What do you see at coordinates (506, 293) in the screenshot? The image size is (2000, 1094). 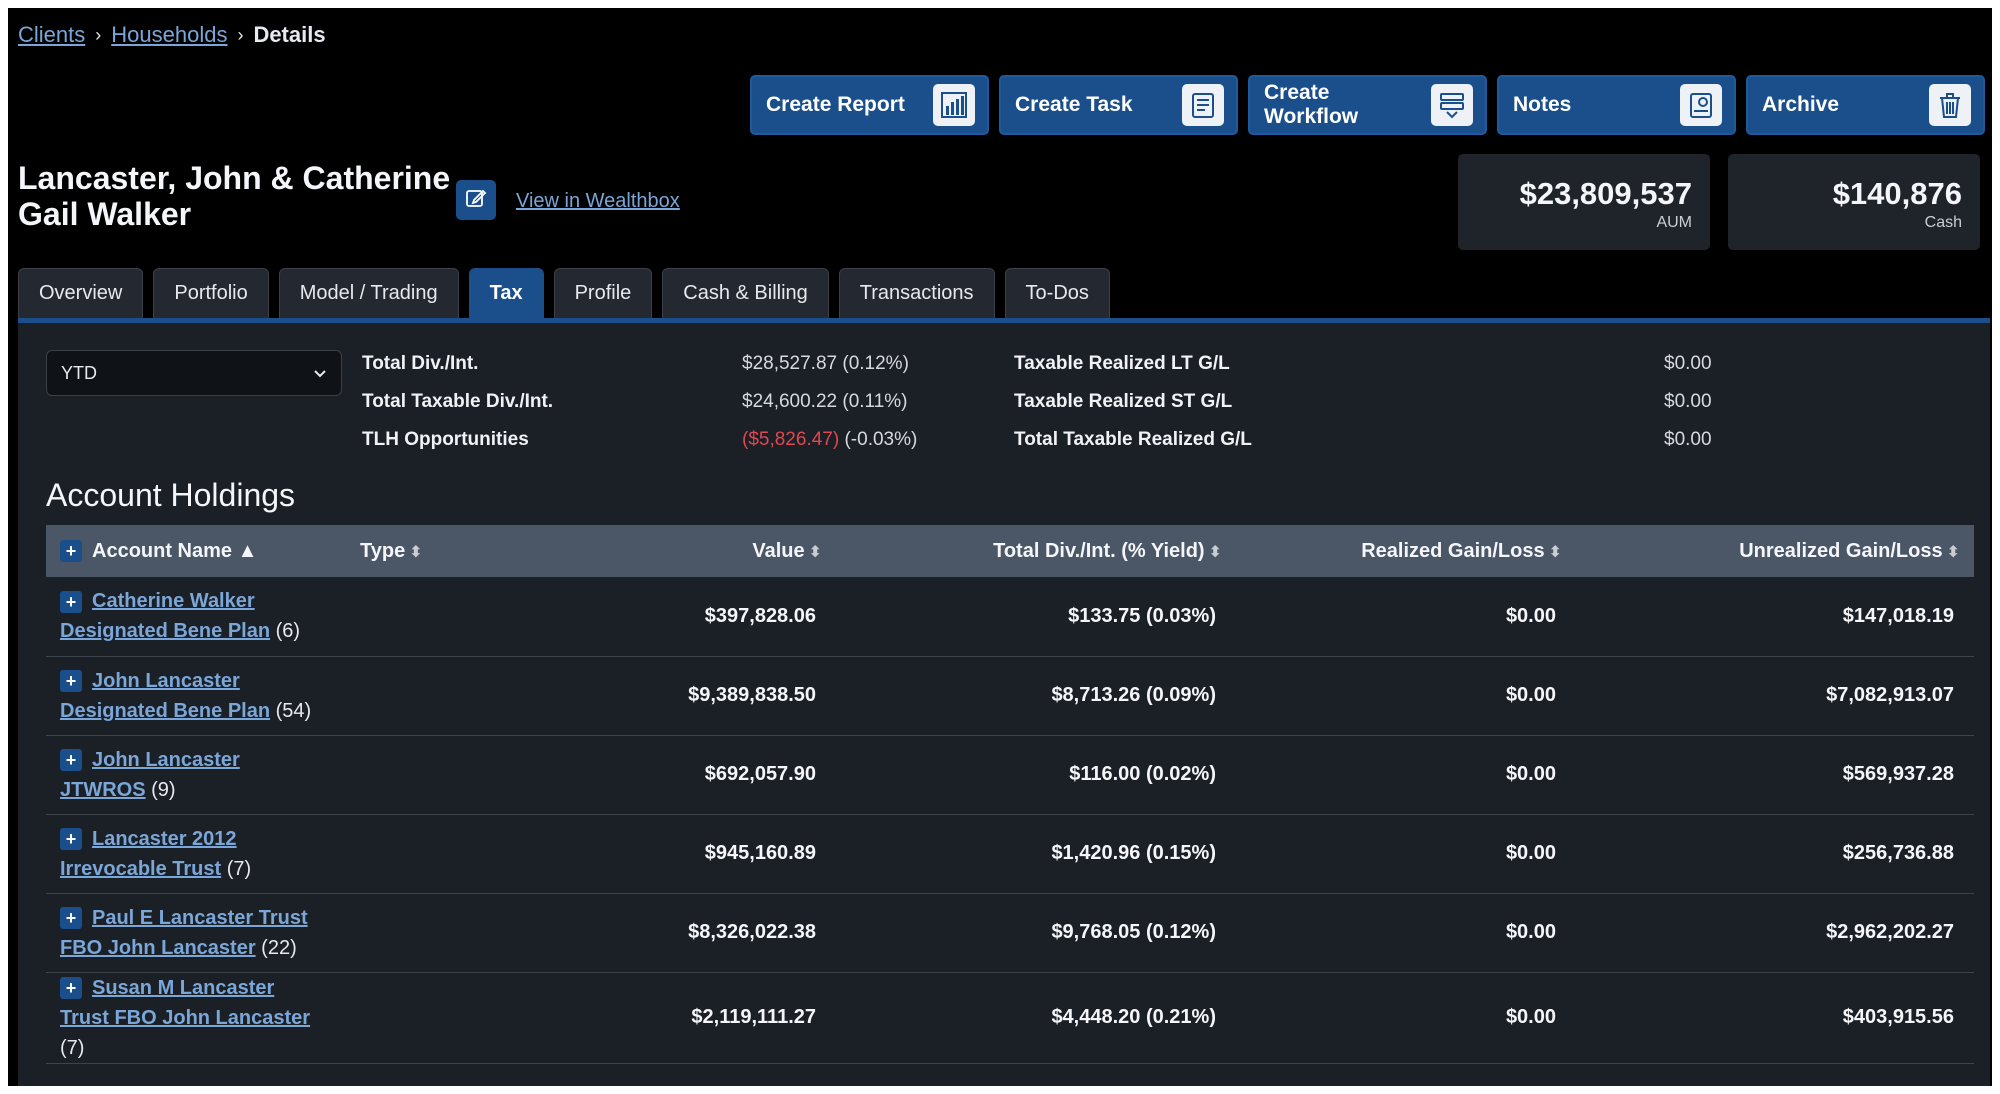 I see `tab-tax: Tax` at bounding box center [506, 293].